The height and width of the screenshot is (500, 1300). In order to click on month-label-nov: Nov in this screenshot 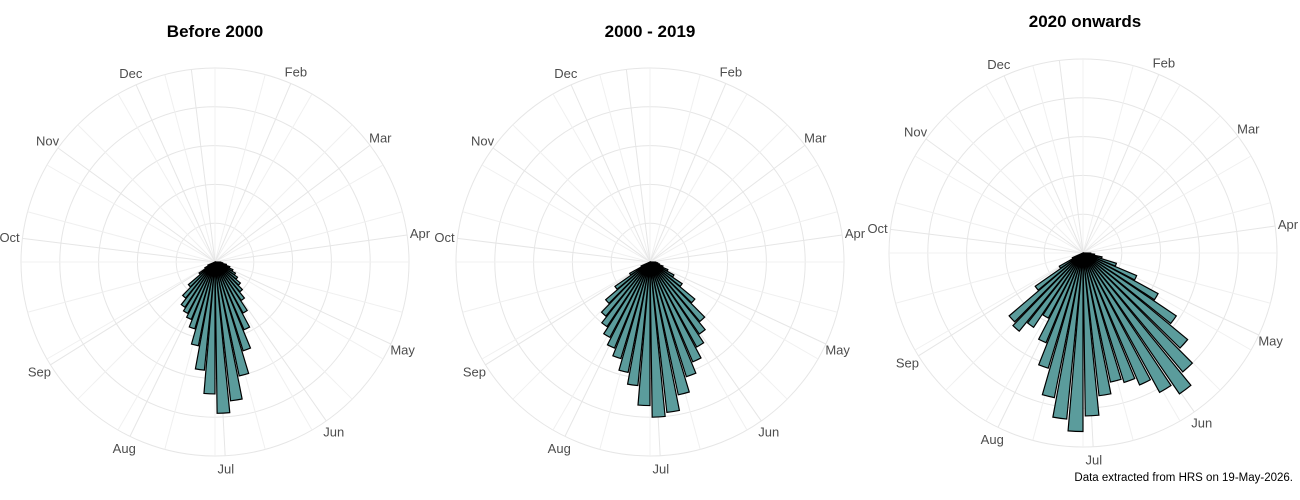, I will do `click(483, 140)`.